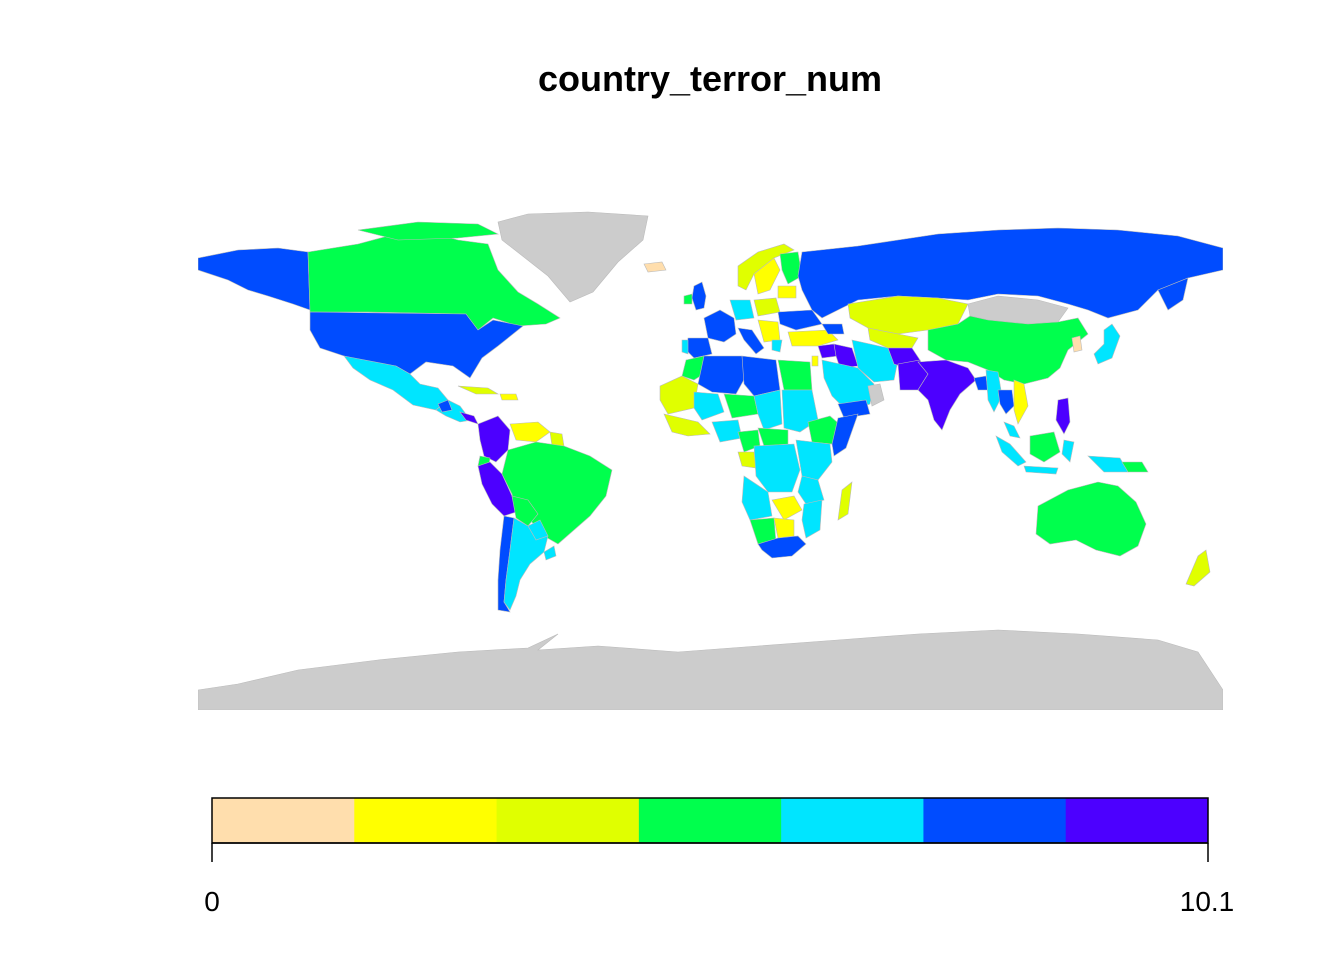 This screenshot has height=965, width=1344. I want to click on region-new-zealand, so click(1198, 568).